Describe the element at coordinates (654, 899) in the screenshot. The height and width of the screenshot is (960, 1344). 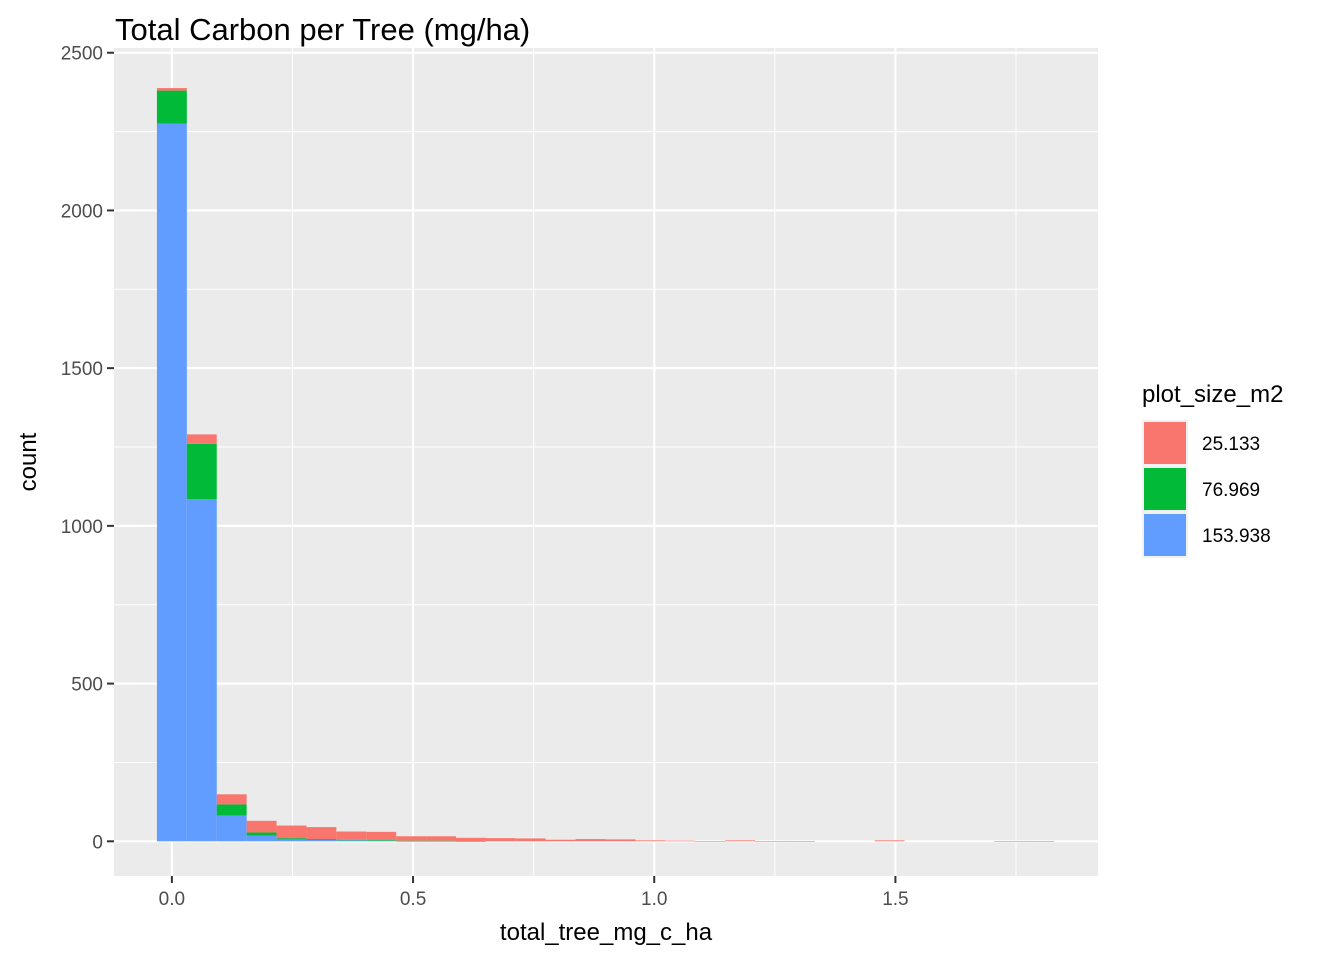
I see `x-tick-label: 1.0` at that location.